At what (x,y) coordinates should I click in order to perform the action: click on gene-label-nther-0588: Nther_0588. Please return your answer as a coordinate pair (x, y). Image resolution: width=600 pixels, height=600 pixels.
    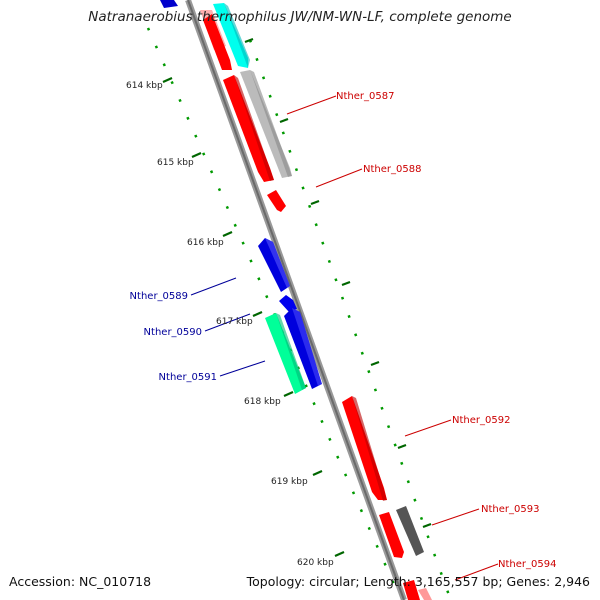
    Looking at the image, I should click on (392, 169).